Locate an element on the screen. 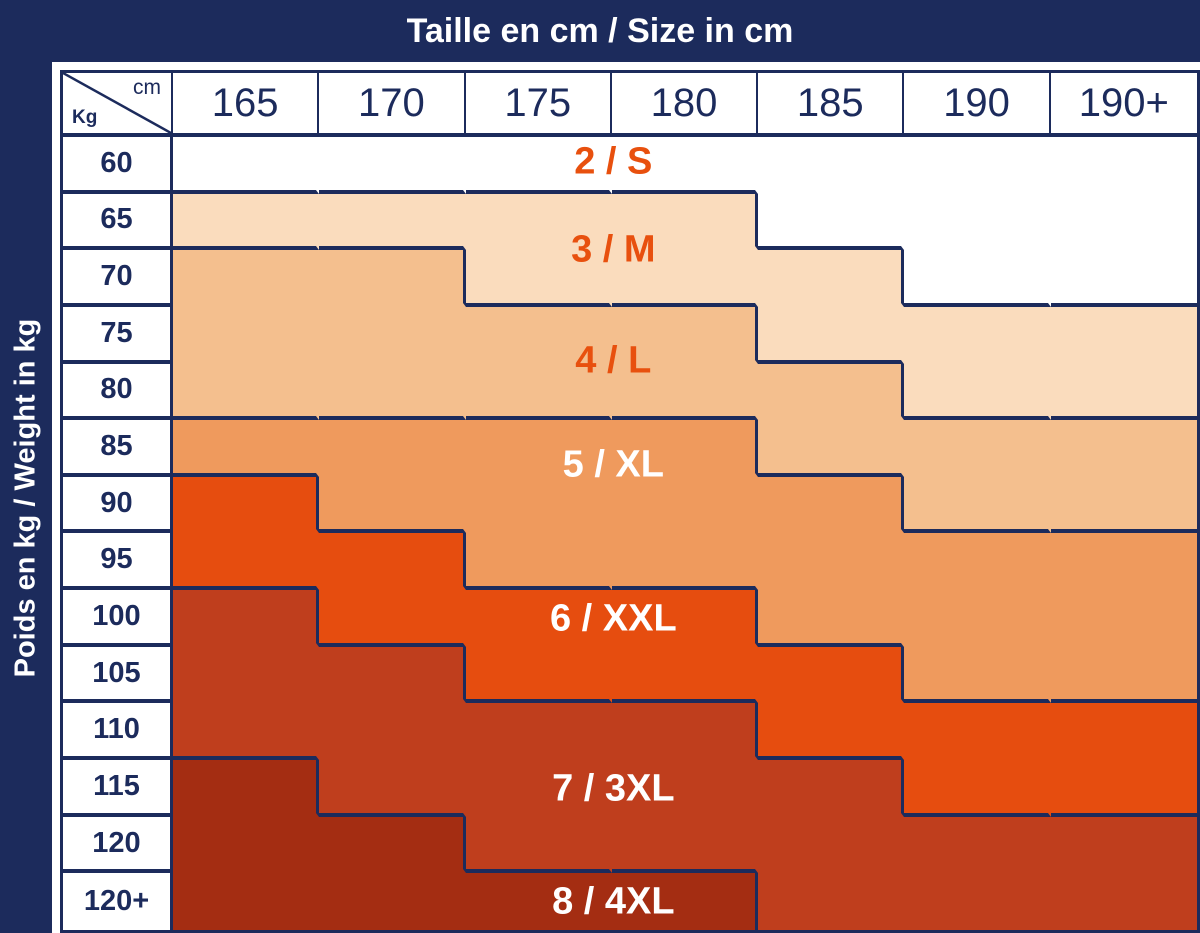  row-header-65: 65 is located at coordinates (118, 222).